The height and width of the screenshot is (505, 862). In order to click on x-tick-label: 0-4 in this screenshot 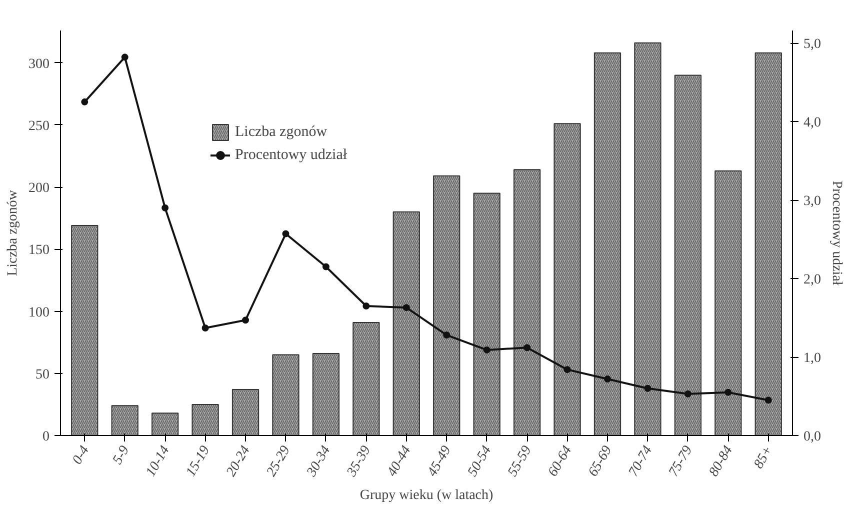, I will do `click(81, 455)`.